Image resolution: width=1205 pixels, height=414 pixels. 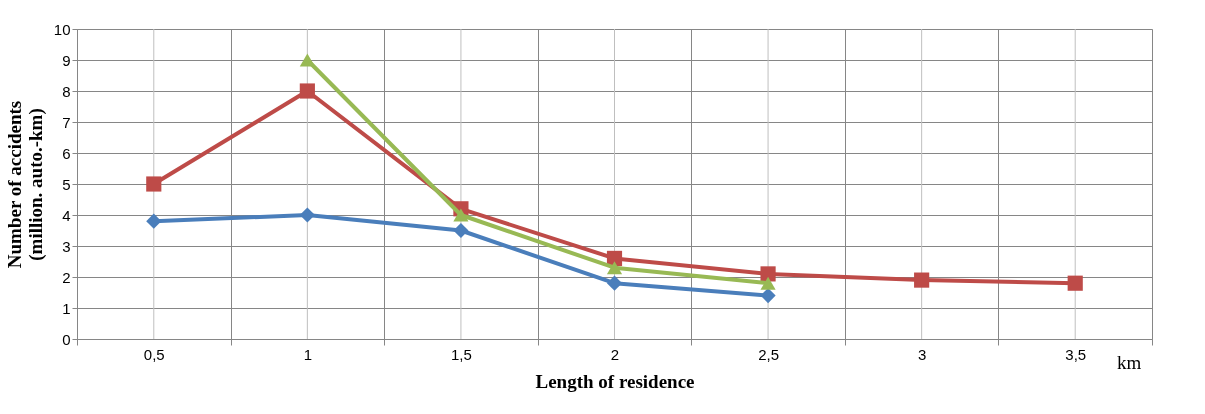 I want to click on y-tick-label: 7, so click(x=66, y=122).